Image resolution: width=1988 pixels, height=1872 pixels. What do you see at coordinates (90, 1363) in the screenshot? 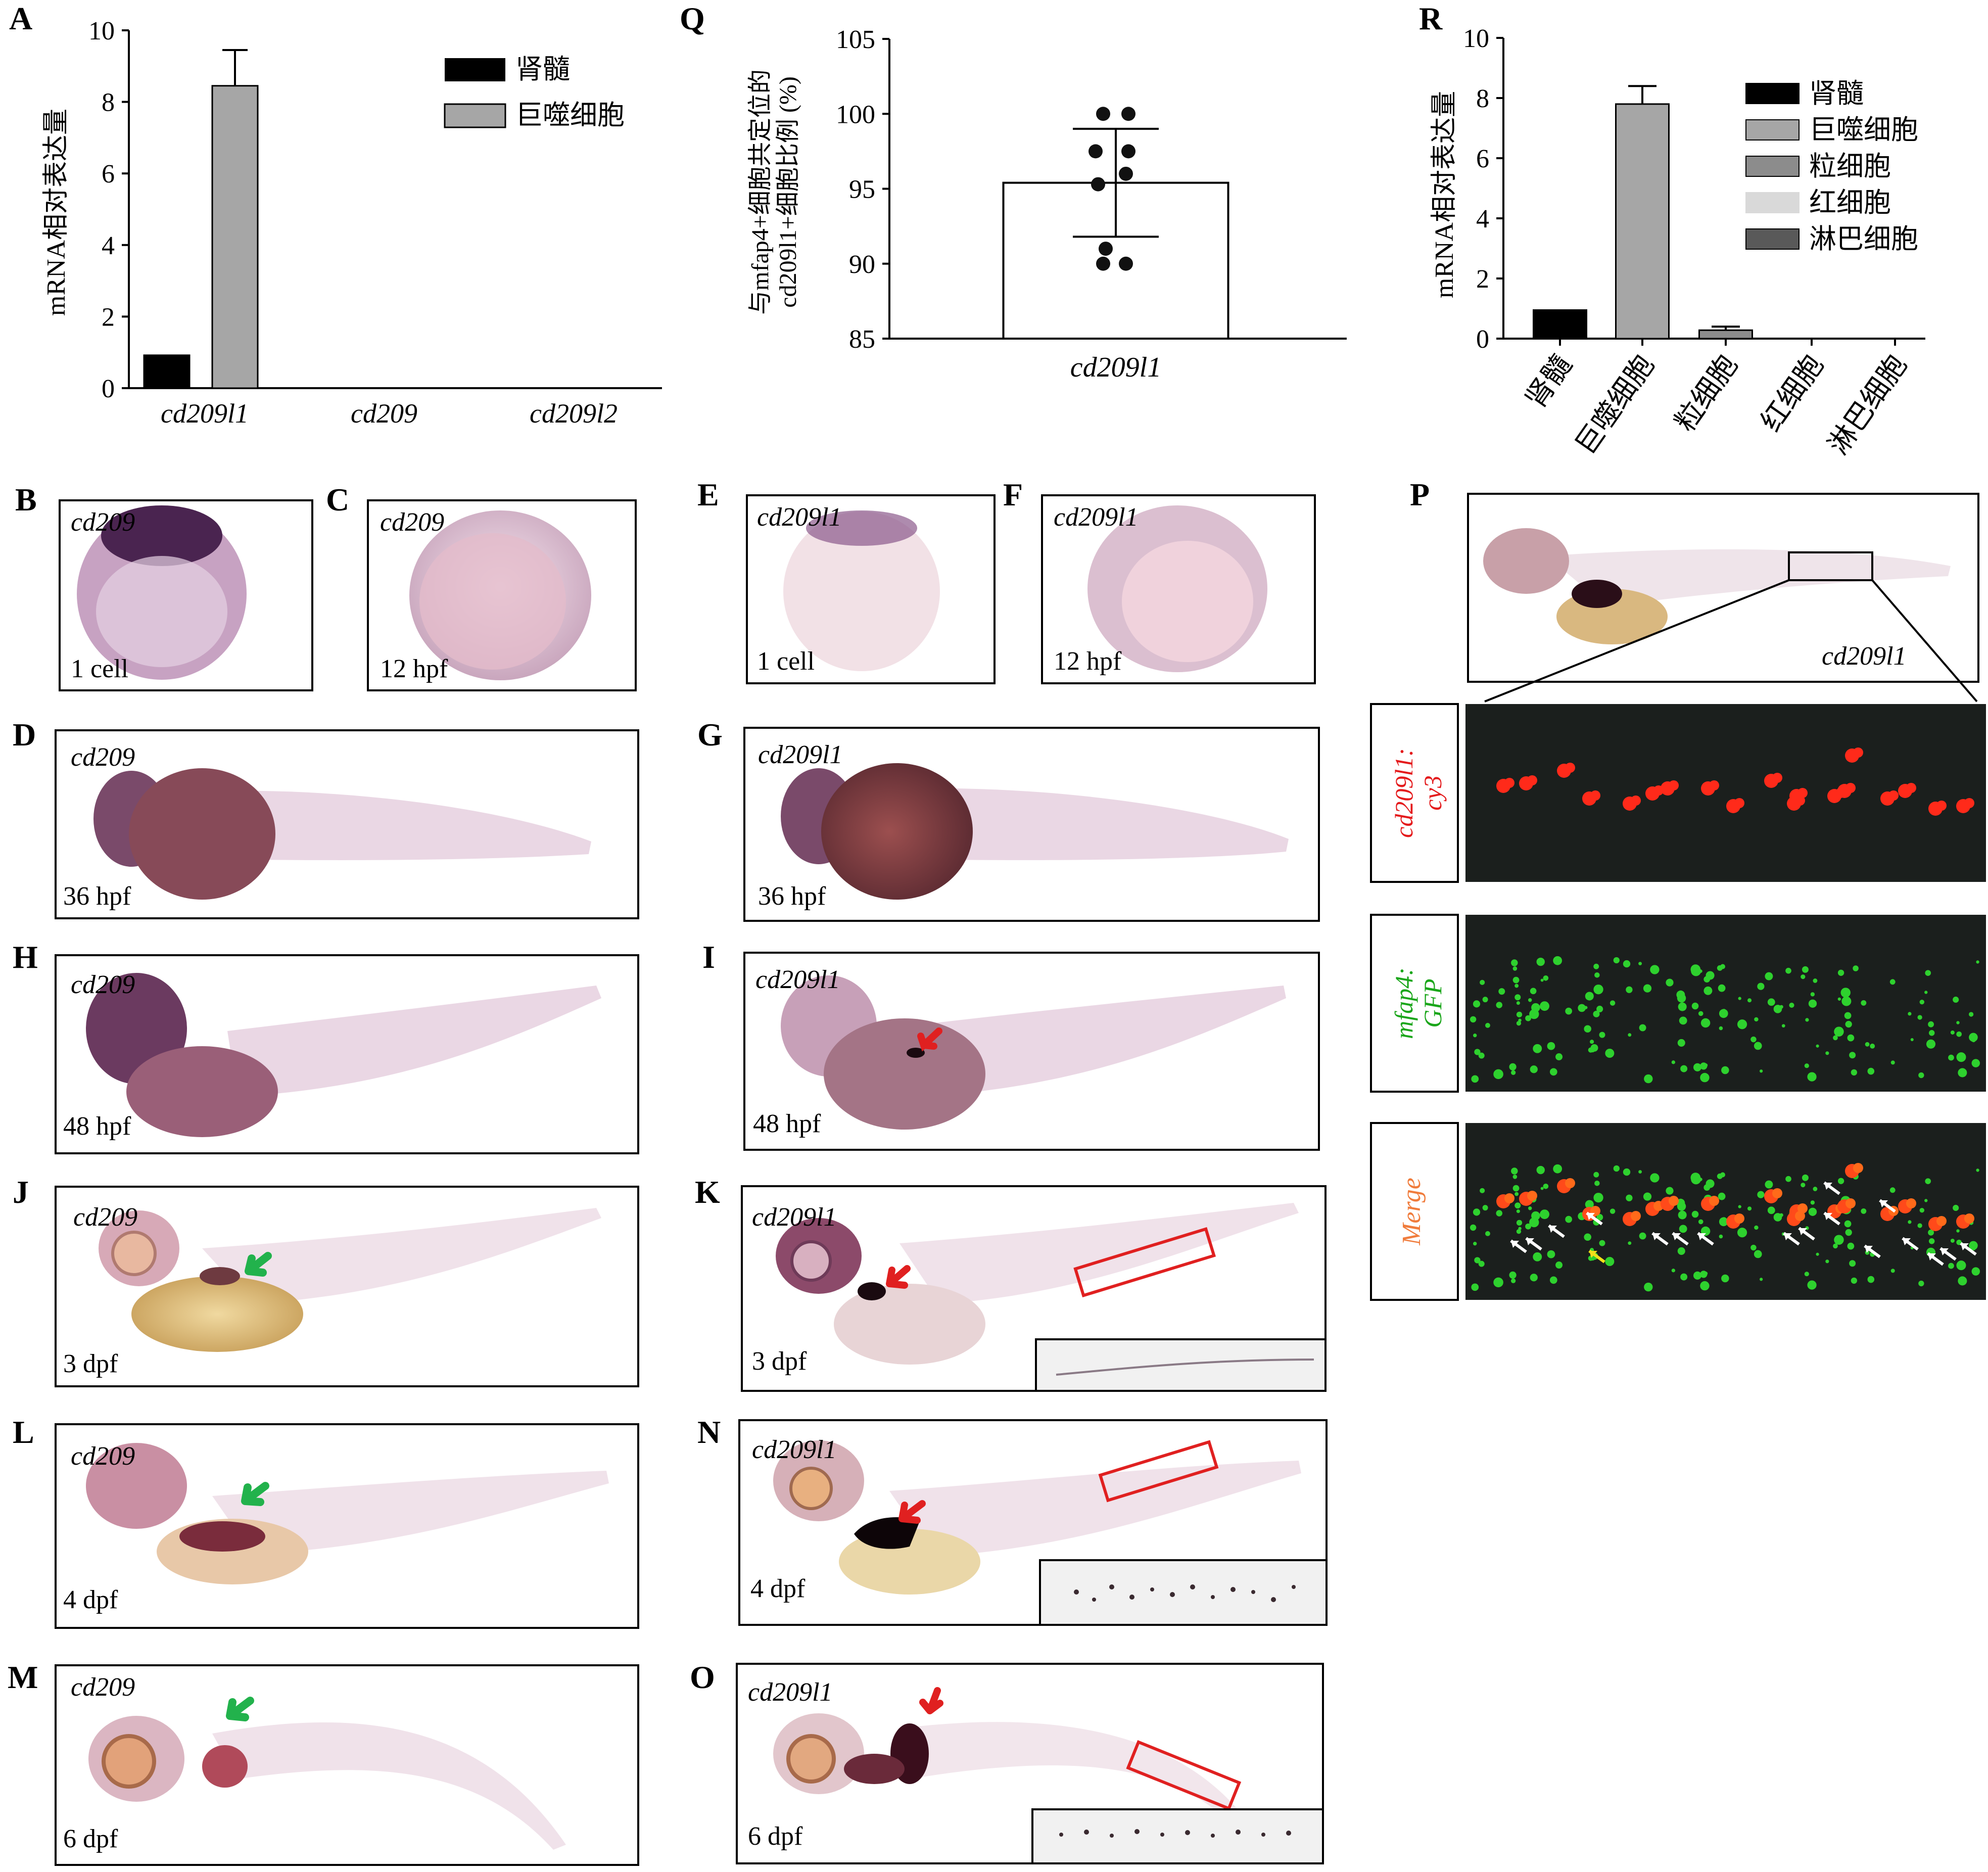
I see `panel-j-stage: 3 dpf` at bounding box center [90, 1363].